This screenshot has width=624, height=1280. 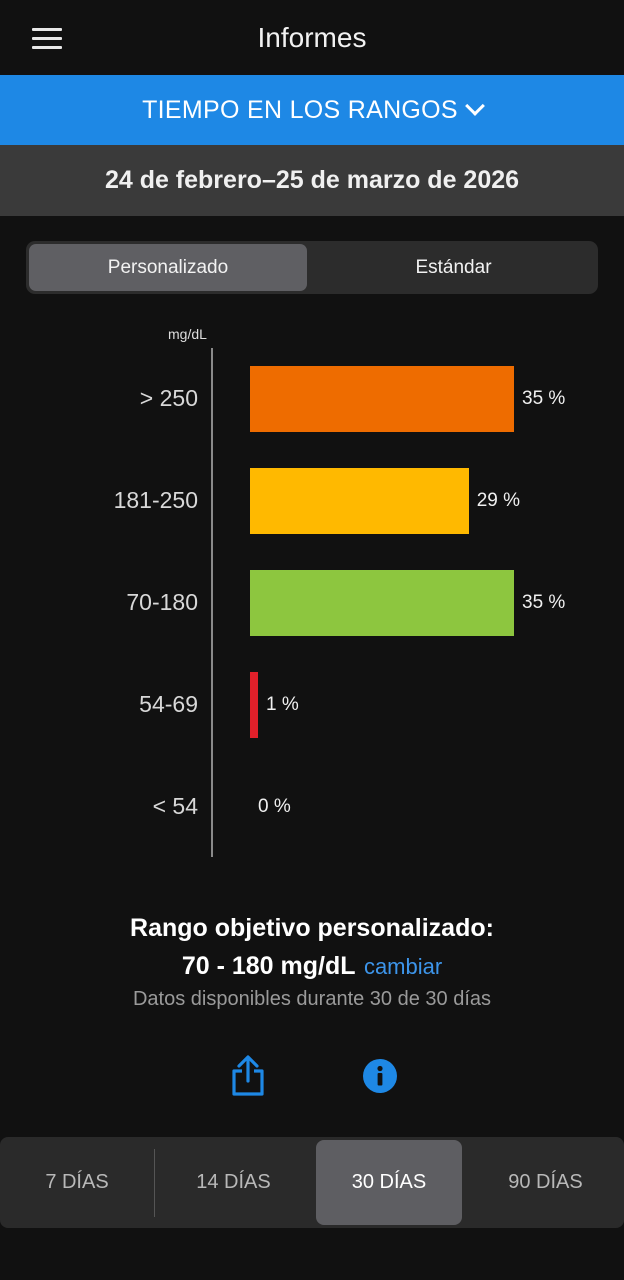 I want to click on period-selector: 7 DÍAS 14 DÍAS 30 DÍAS 90 DÍAS, so click(x=312, y=1182).